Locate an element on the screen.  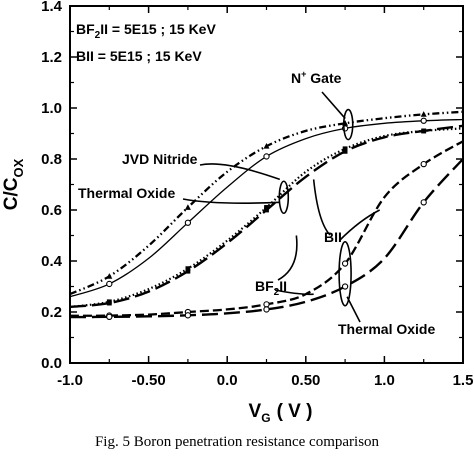
callout-ellipse-gate is located at coordinates (348, 124).